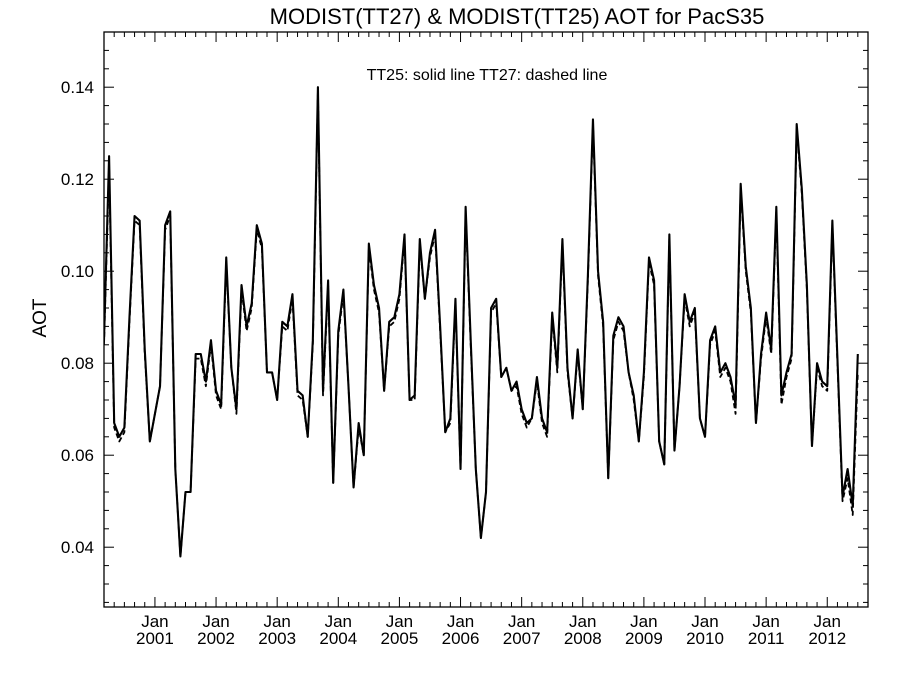 This screenshot has width=900, height=675. What do you see at coordinates (77, 363) in the screenshot?
I see `y-tick-label: 0.08` at bounding box center [77, 363].